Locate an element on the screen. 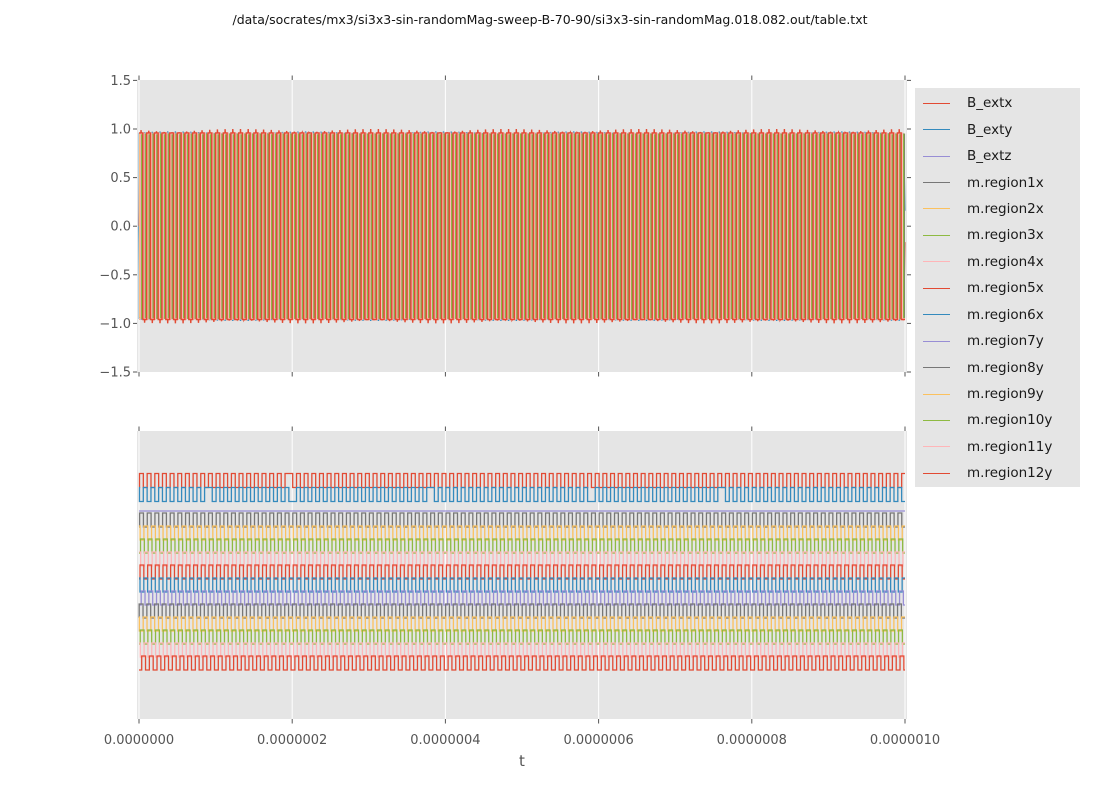 The height and width of the screenshot is (800, 1100). legend-entry-m.region12y: m.region12y is located at coordinates (997, 473).